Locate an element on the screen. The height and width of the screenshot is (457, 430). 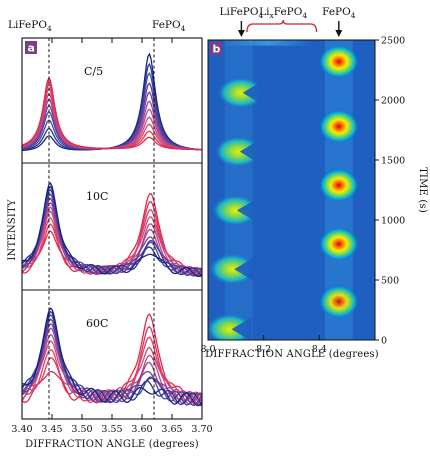
rate-label-c-over-5: C/5 is located at coordinates (93, 71).